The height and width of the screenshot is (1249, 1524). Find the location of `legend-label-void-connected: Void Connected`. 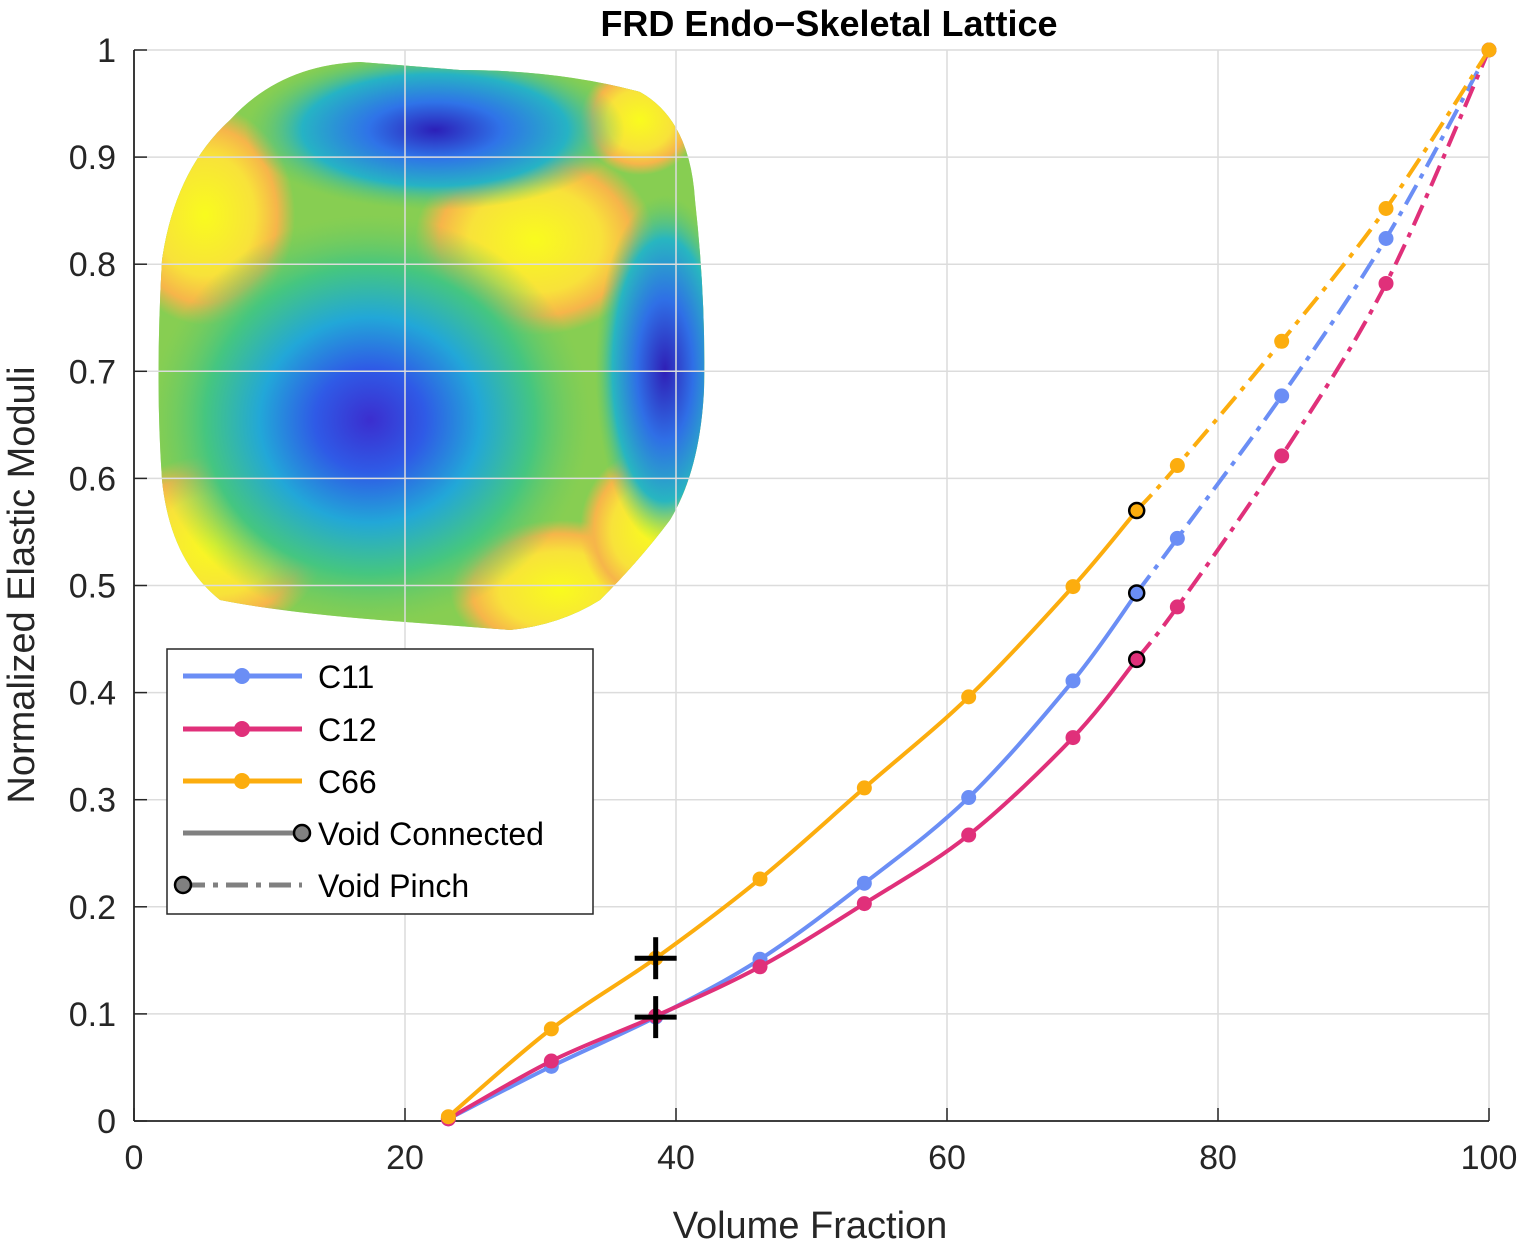

legend-label-void-connected: Void Connected is located at coordinates (431, 834).